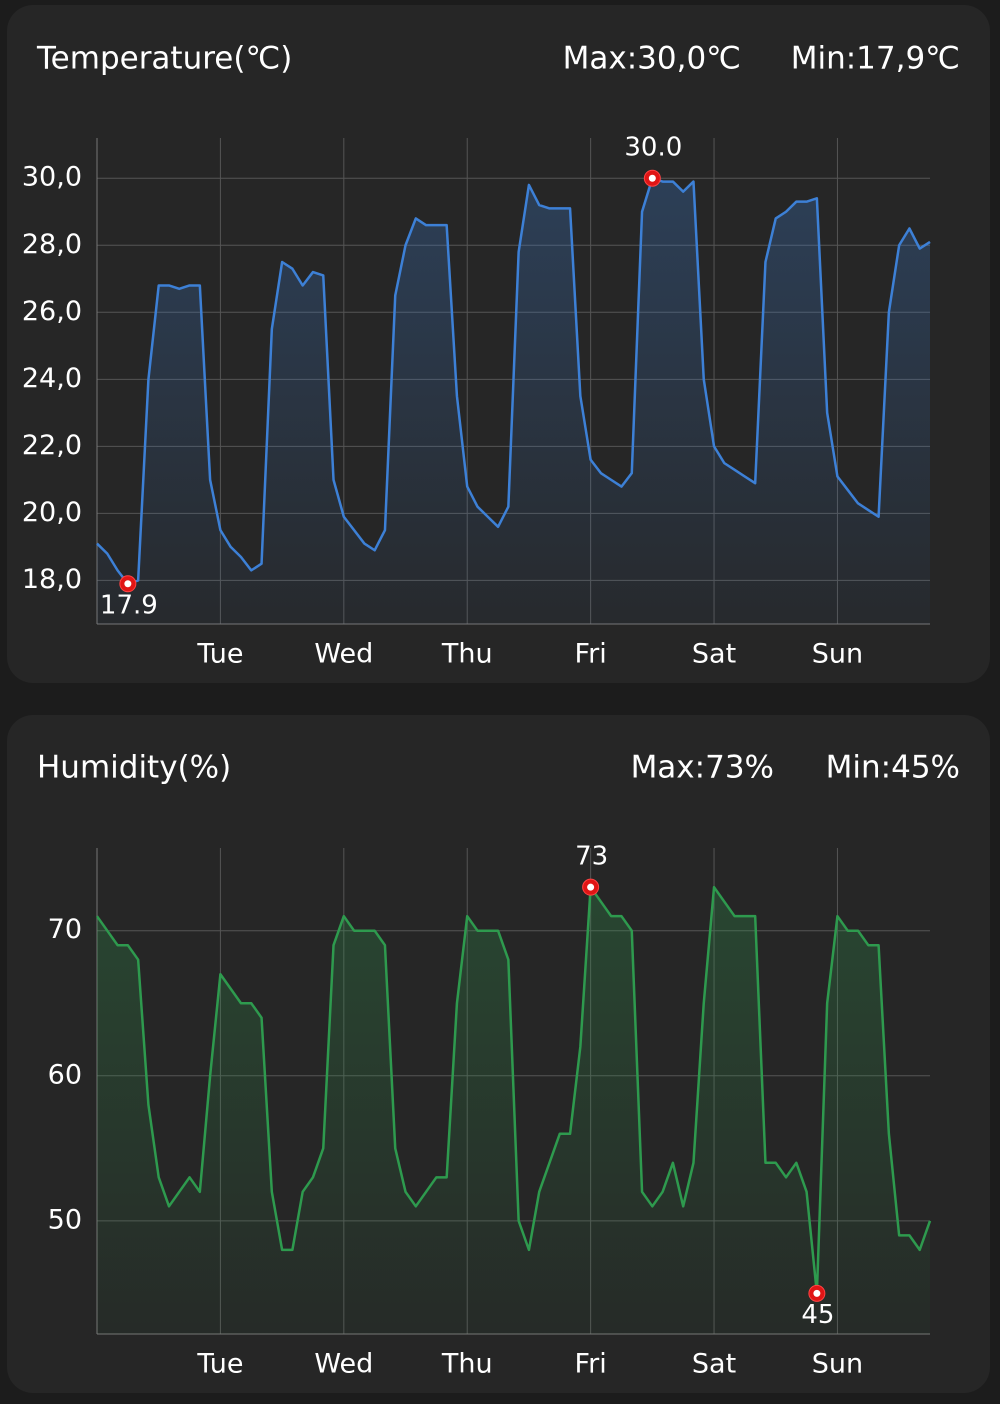  What do you see at coordinates (65, 1219) in the screenshot?
I see `y-tick-label: 50` at bounding box center [65, 1219].